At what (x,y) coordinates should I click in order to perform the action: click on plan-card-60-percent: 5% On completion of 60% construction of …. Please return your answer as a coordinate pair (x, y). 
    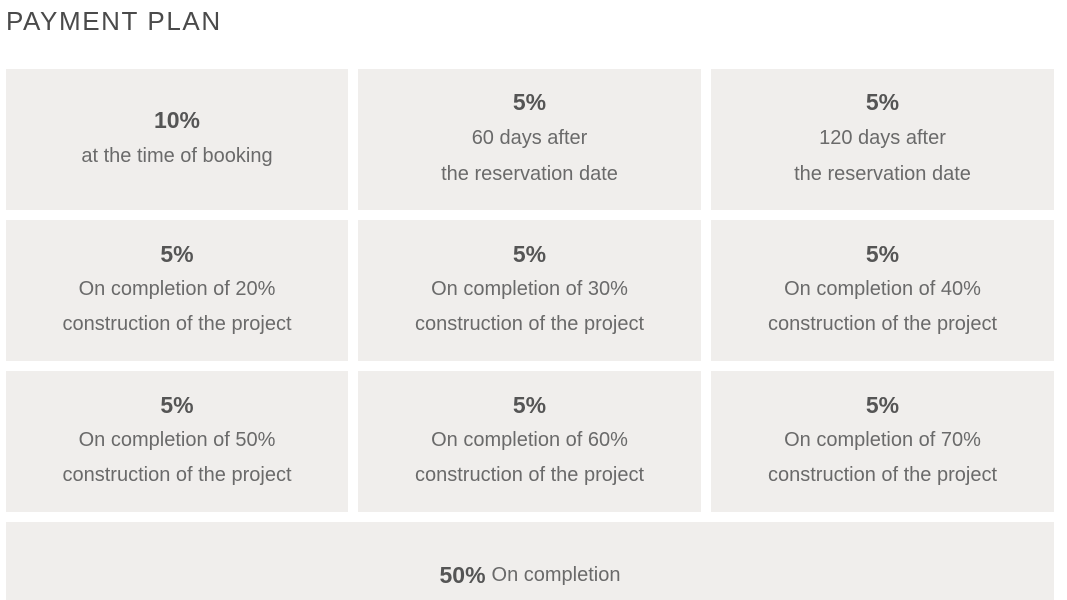
    Looking at the image, I should click on (529, 441).